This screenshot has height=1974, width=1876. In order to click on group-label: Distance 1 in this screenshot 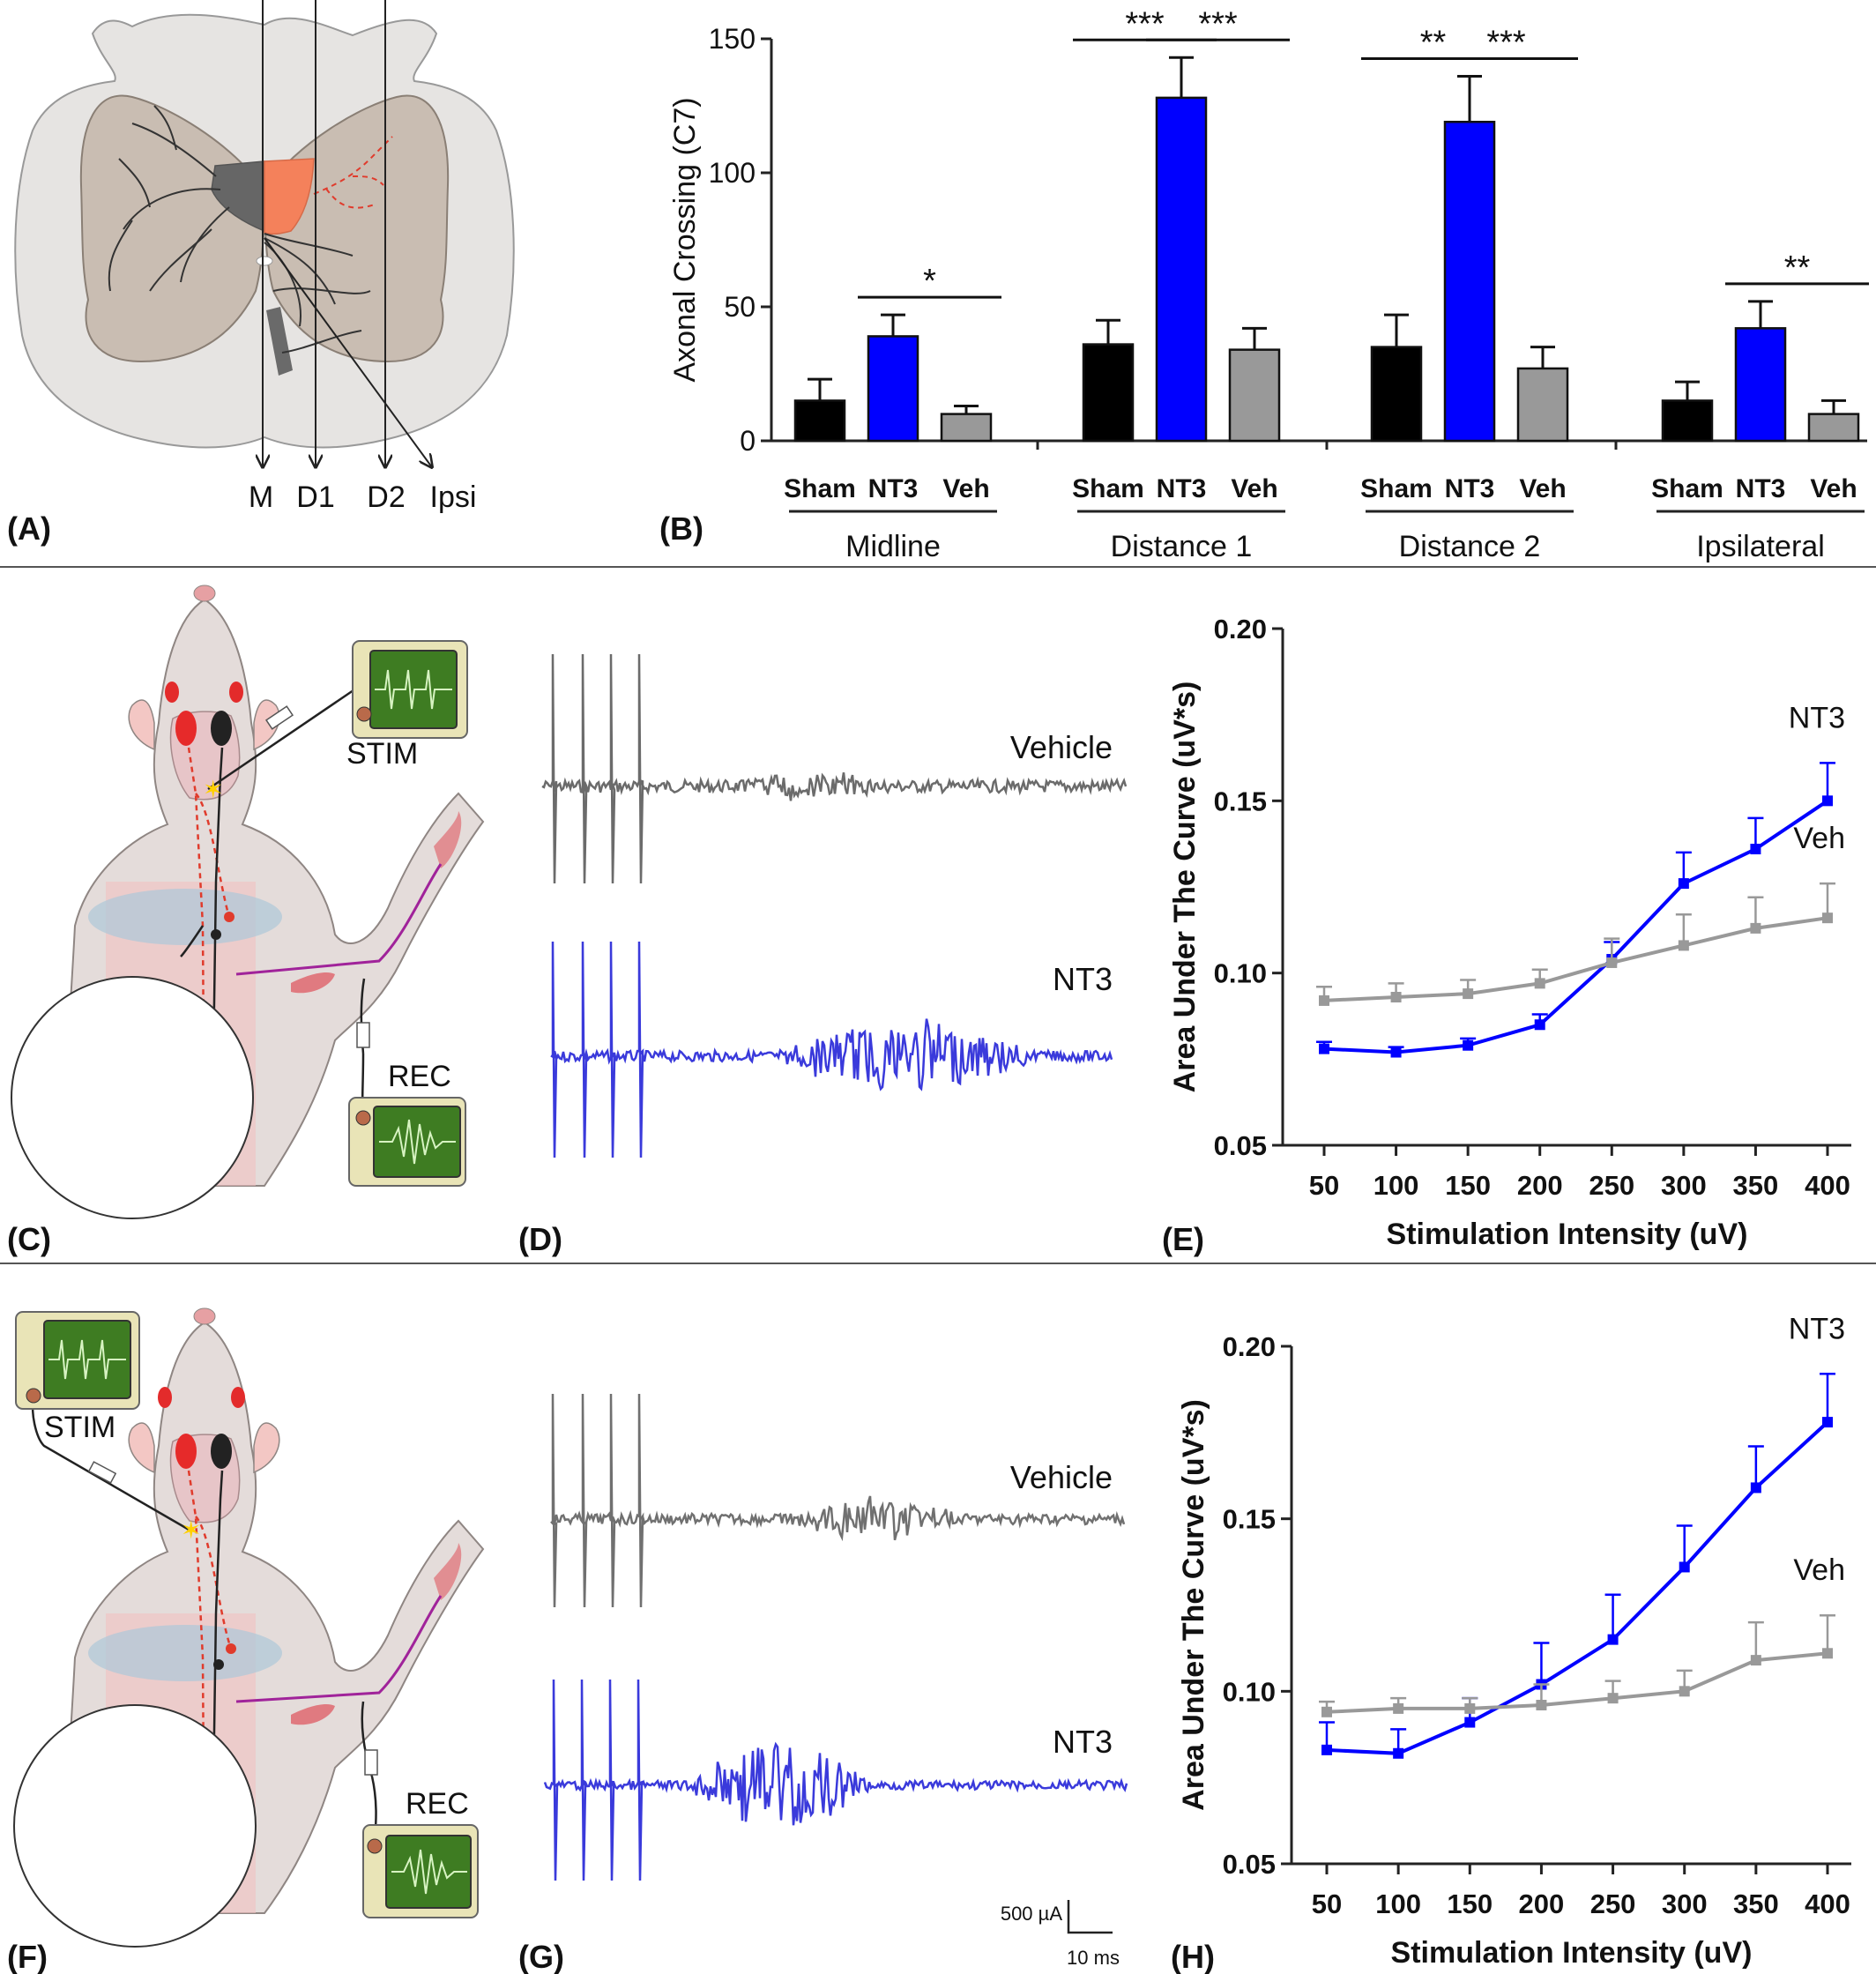, I will do `click(1182, 546)`.